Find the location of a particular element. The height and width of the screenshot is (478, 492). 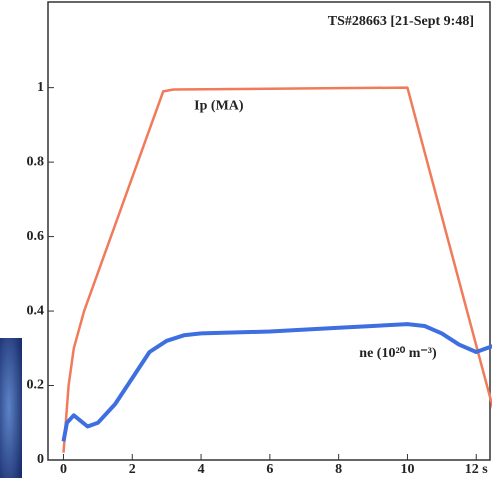

x-tick-label: 12 s is located at coordinates (477, 469).